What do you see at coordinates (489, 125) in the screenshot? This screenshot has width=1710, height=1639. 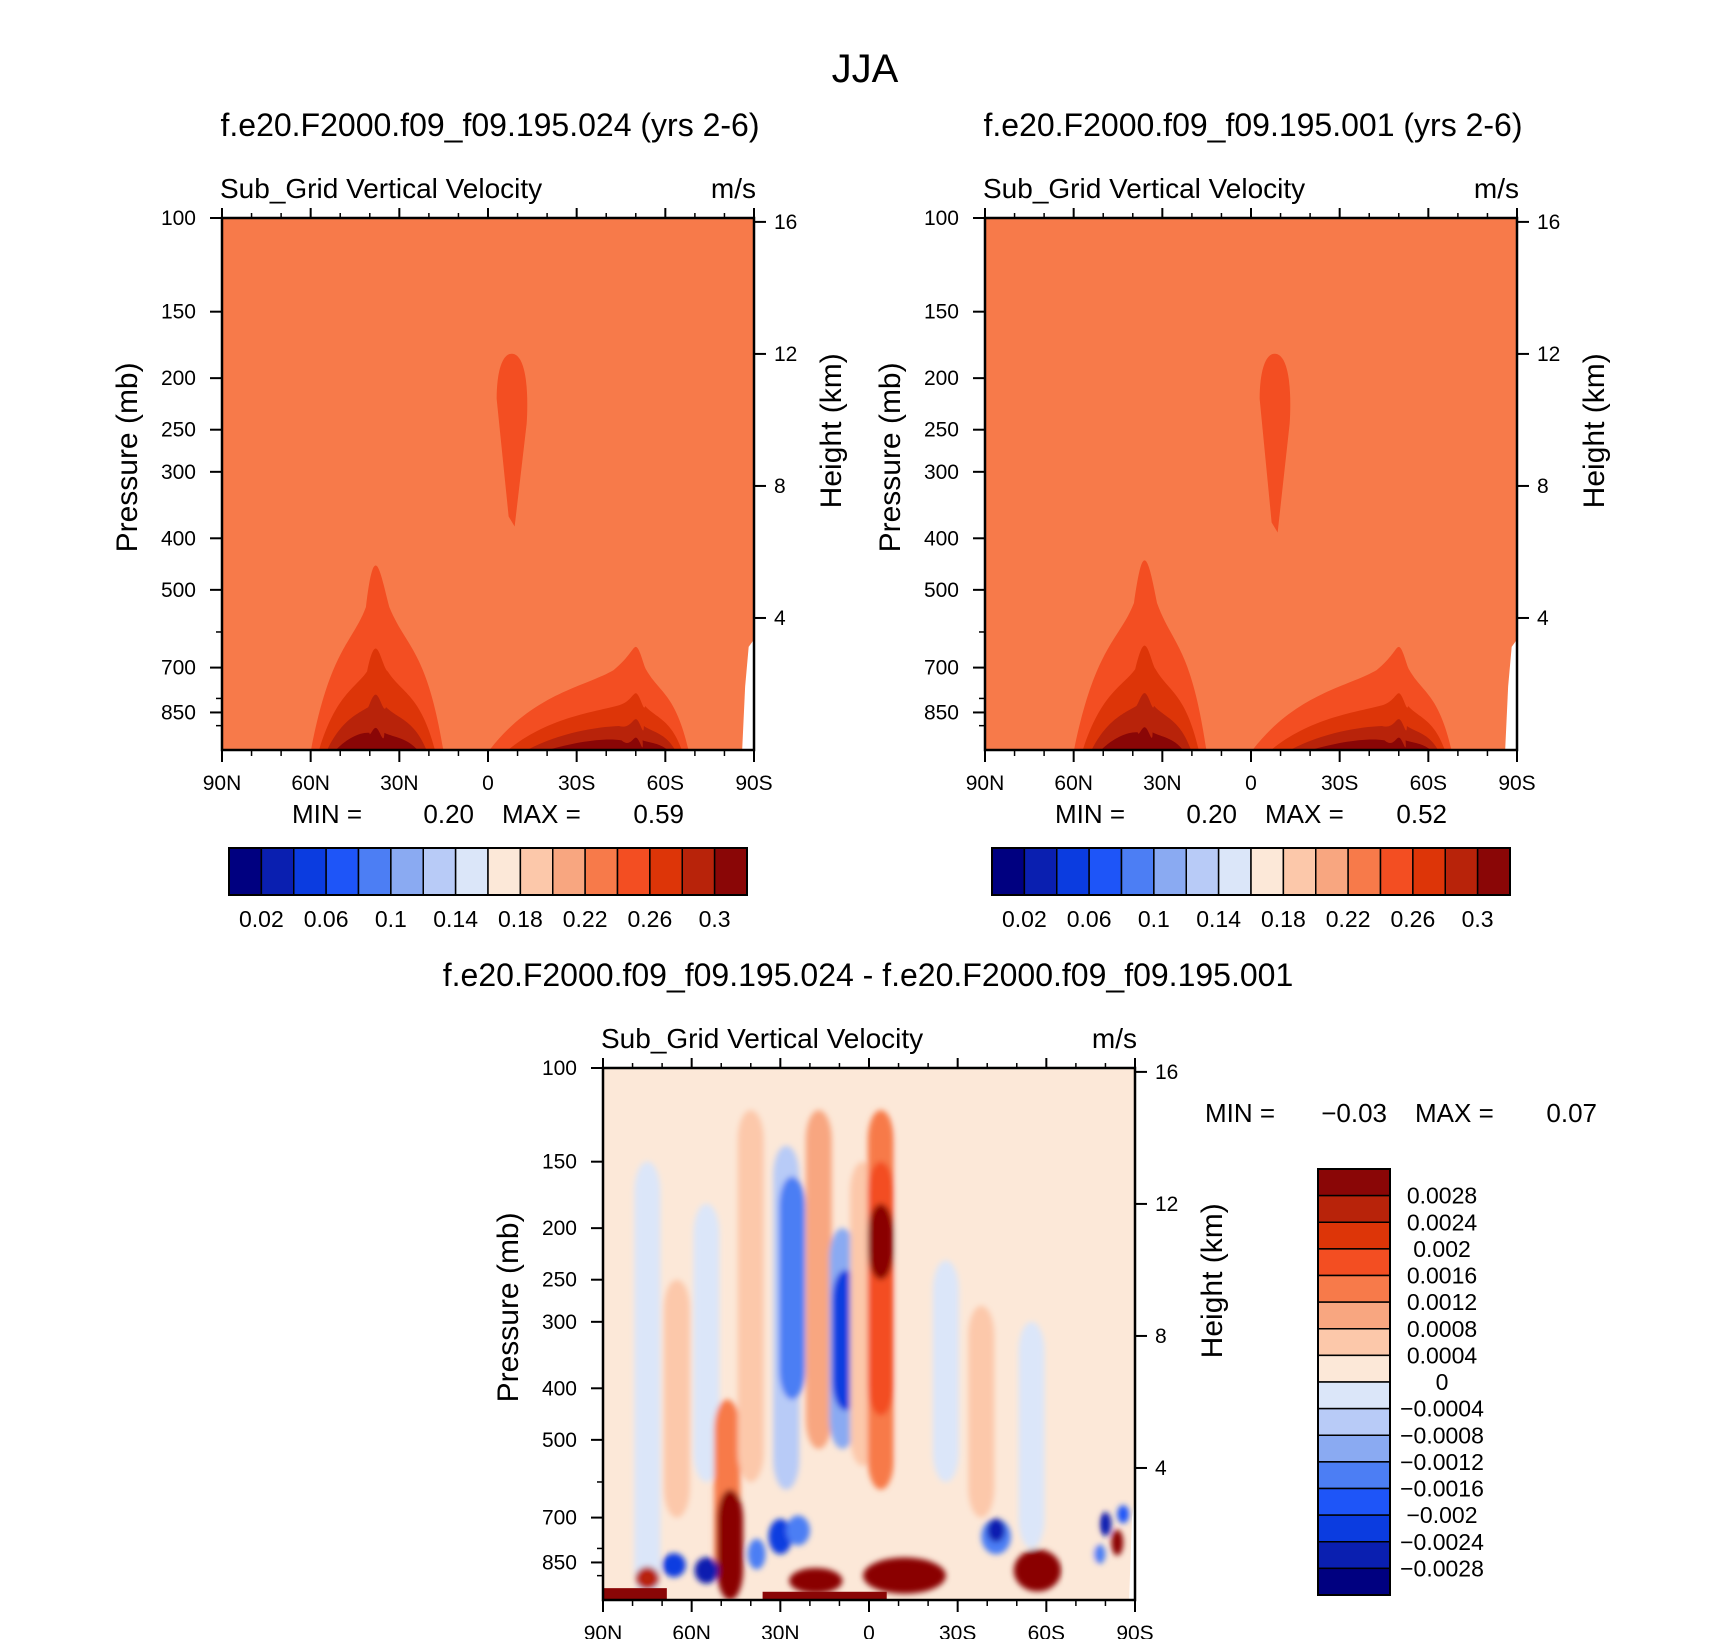 I see `panel-title: f.e20.F2000.f09_f09.195.024 (yrs 2-6)` at bounding box center [489, 125].